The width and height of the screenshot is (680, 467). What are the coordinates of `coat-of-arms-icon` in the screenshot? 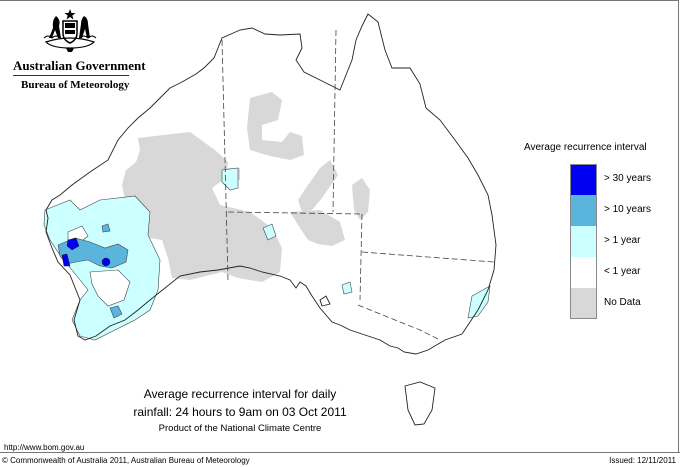 It's located at (70, 30).